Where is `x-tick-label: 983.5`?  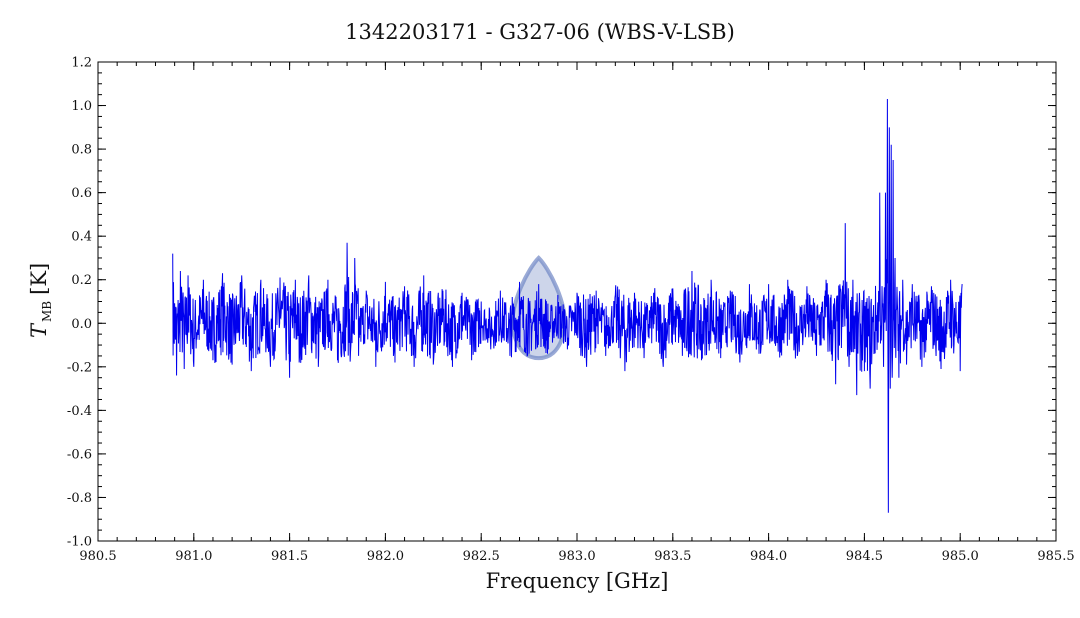
x-tick-label: 983.5 is located at coordinates (672, 556).